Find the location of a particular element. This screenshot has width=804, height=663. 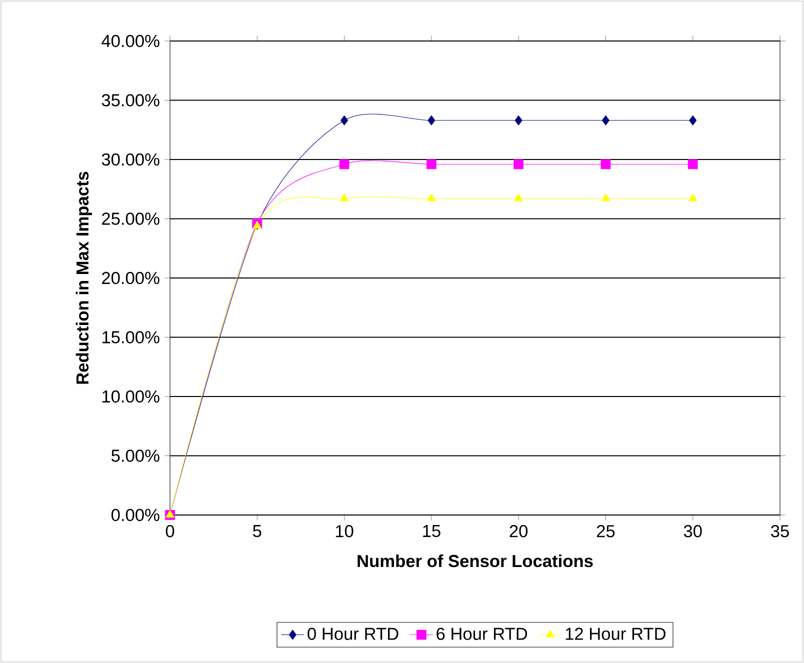

y-tick-label: 30.00% is located at coordinates (131, 159).